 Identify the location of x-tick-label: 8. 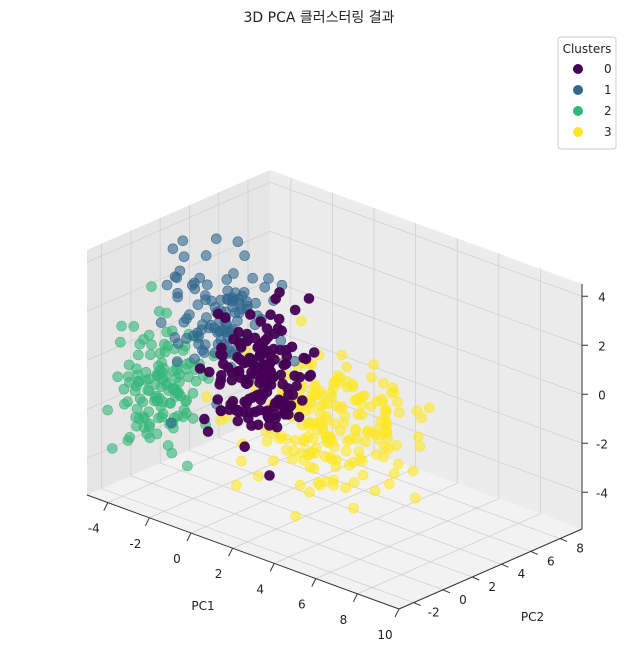
(344, 620).